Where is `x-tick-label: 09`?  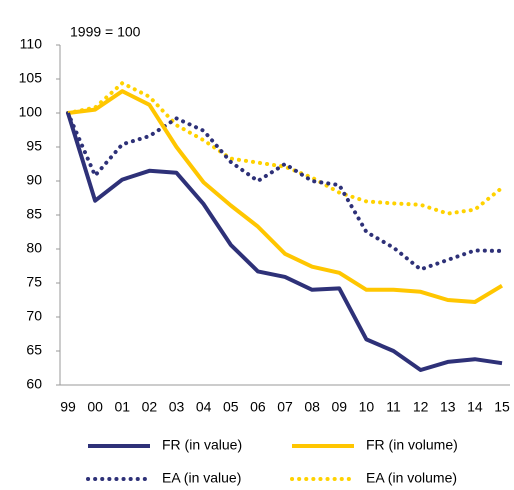
x-tick-label: 09 is located at coordinates (339, 407).